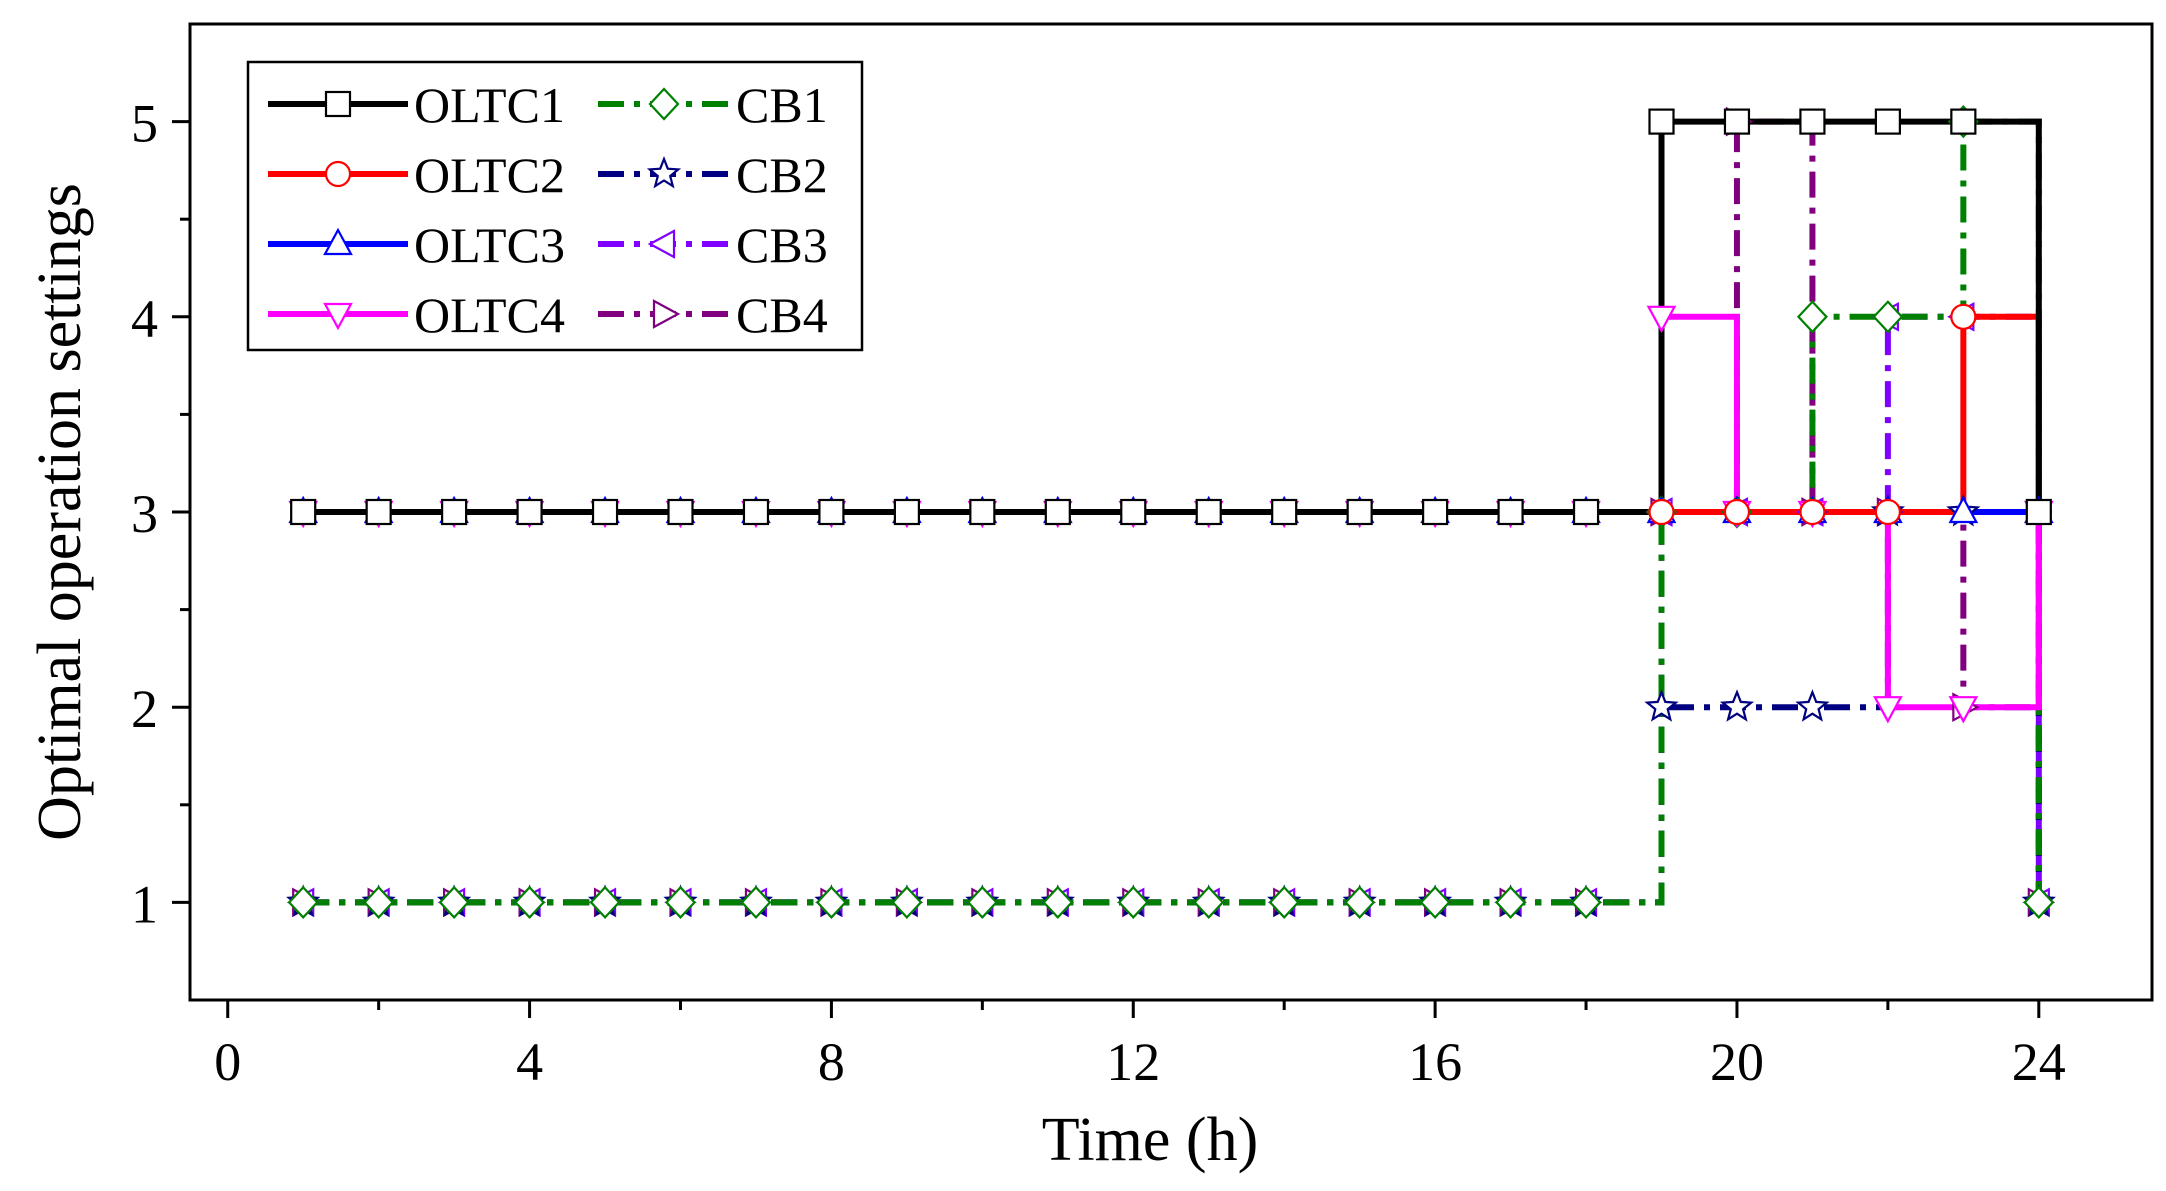  Describe the element at coordinates (1963, 509) in the screenshot. I see `point-oltc3` at that location.